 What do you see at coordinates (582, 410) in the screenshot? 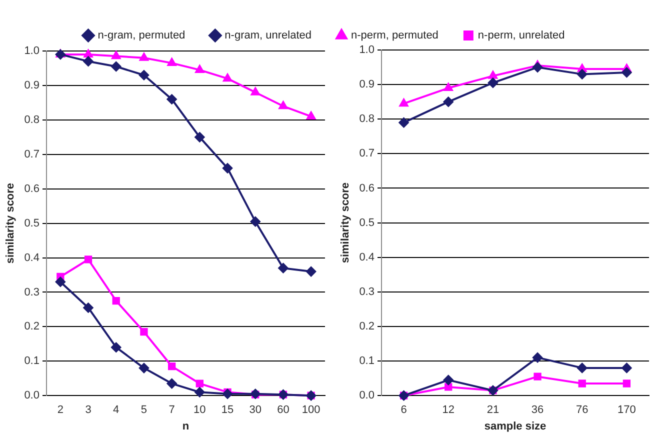
I see `x-tick-label: 76` at bounding box center [582, 410].